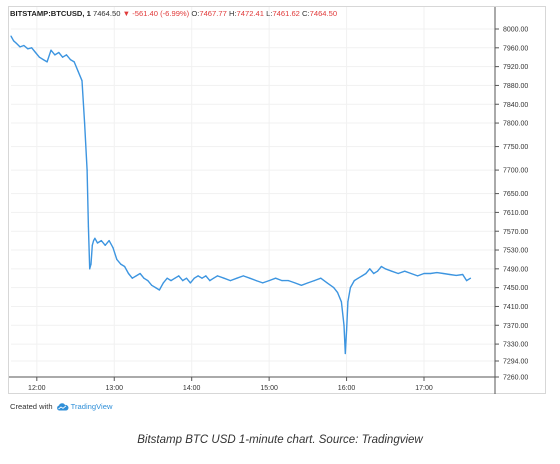 This screenshot has height=464, width=560. What do you see at coordinates (515, 147) in the screenshot?
I see `y-tick-label: 7750.00` at bounding box center [515, 147].